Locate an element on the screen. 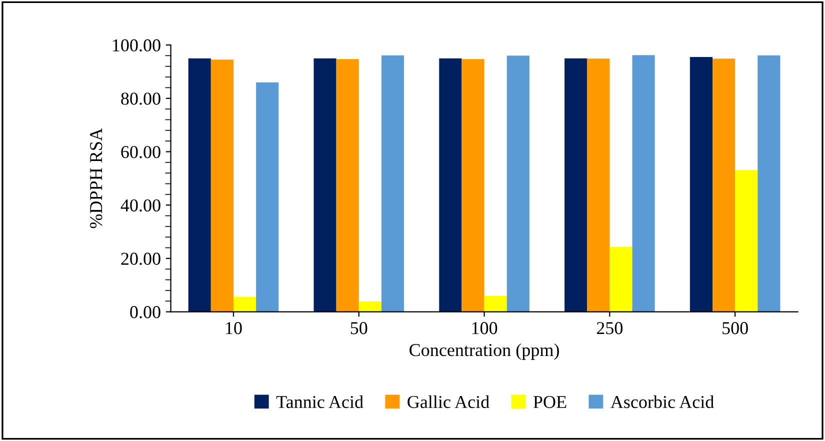  legend-label: Ascorbic Acid is located at coordinates (662, 401).